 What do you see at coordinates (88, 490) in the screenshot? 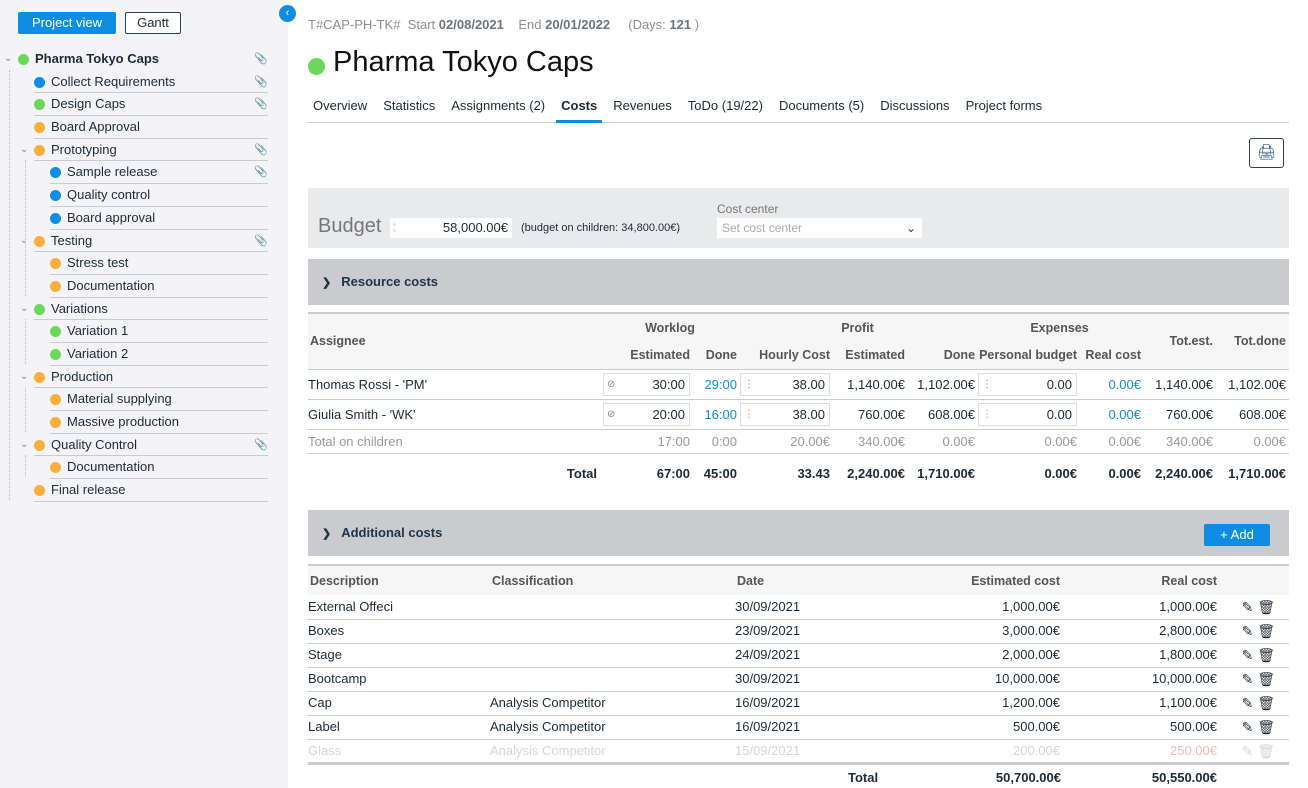
I see `tree-item-label: Final release` at bounding box center [88, 490].